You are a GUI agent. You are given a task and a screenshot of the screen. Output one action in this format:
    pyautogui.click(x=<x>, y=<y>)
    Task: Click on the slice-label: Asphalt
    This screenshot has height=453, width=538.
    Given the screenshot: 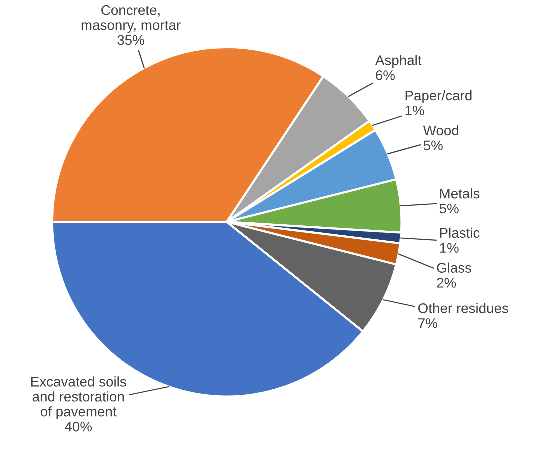 What is the action you would take?
    pyautogui.click(x=398, y=61)
    